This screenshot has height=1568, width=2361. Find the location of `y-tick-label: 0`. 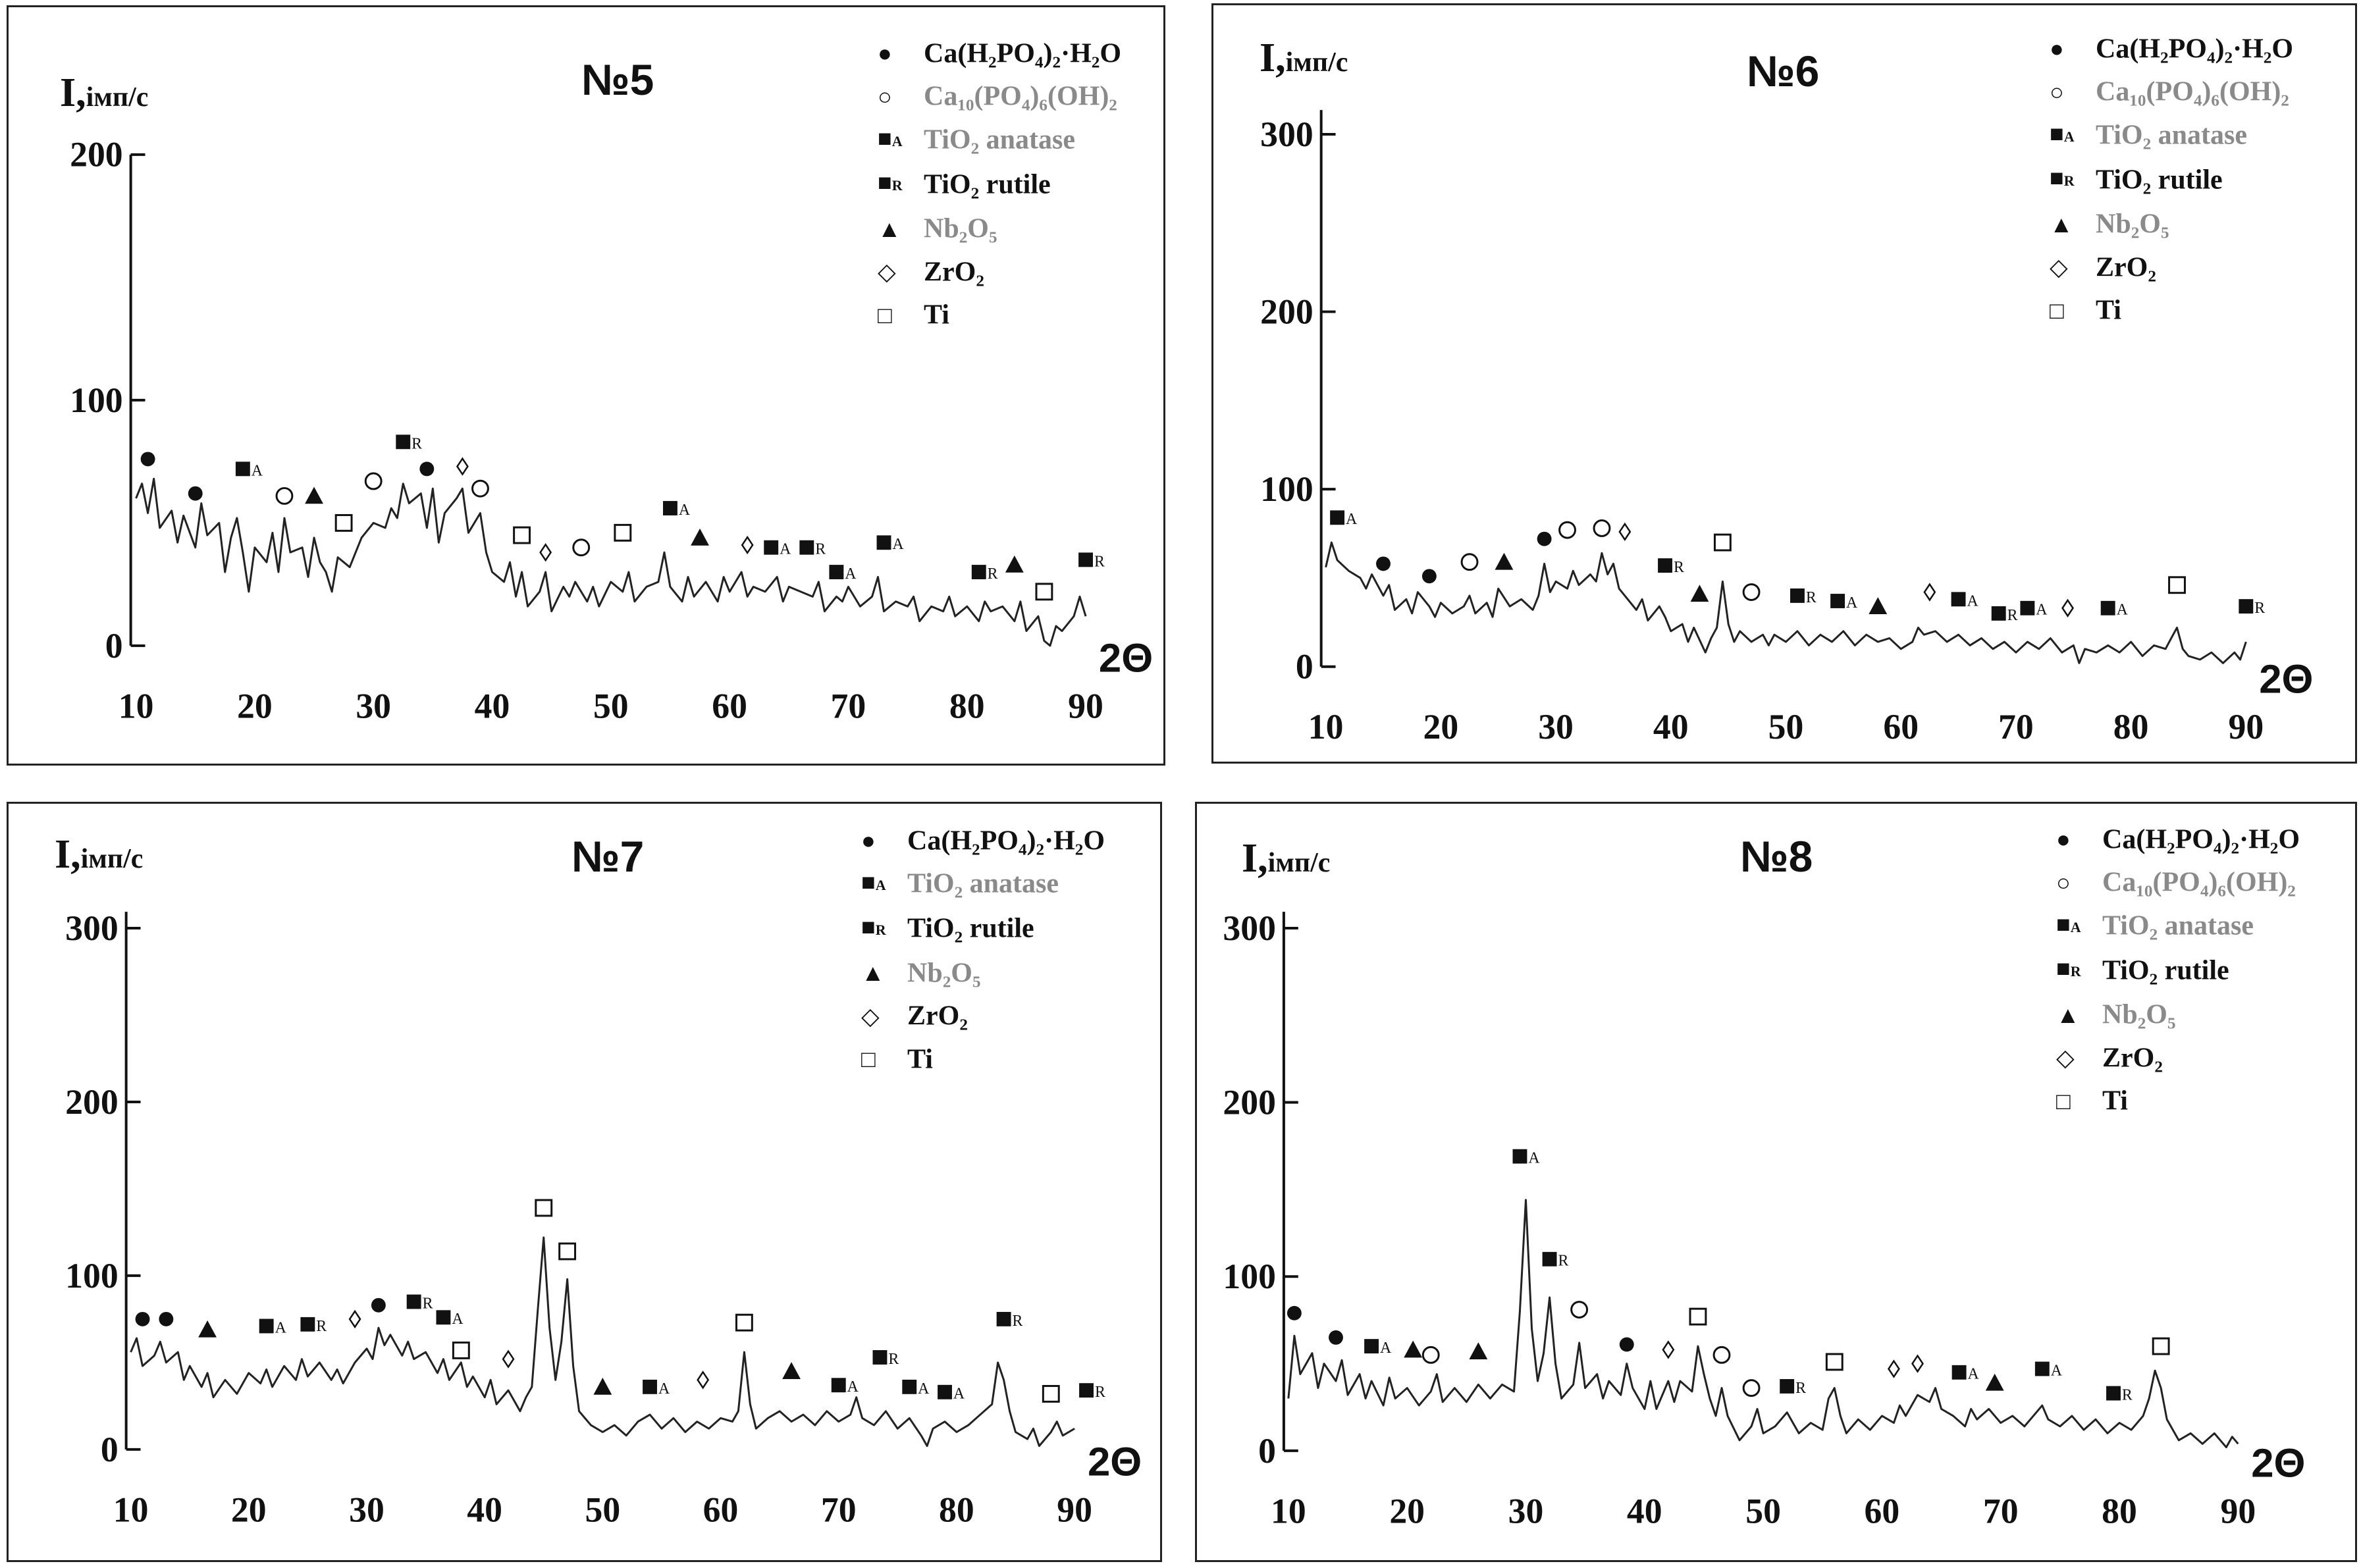

y-tick-label: 0 is located at coordinates (1267, 1451).